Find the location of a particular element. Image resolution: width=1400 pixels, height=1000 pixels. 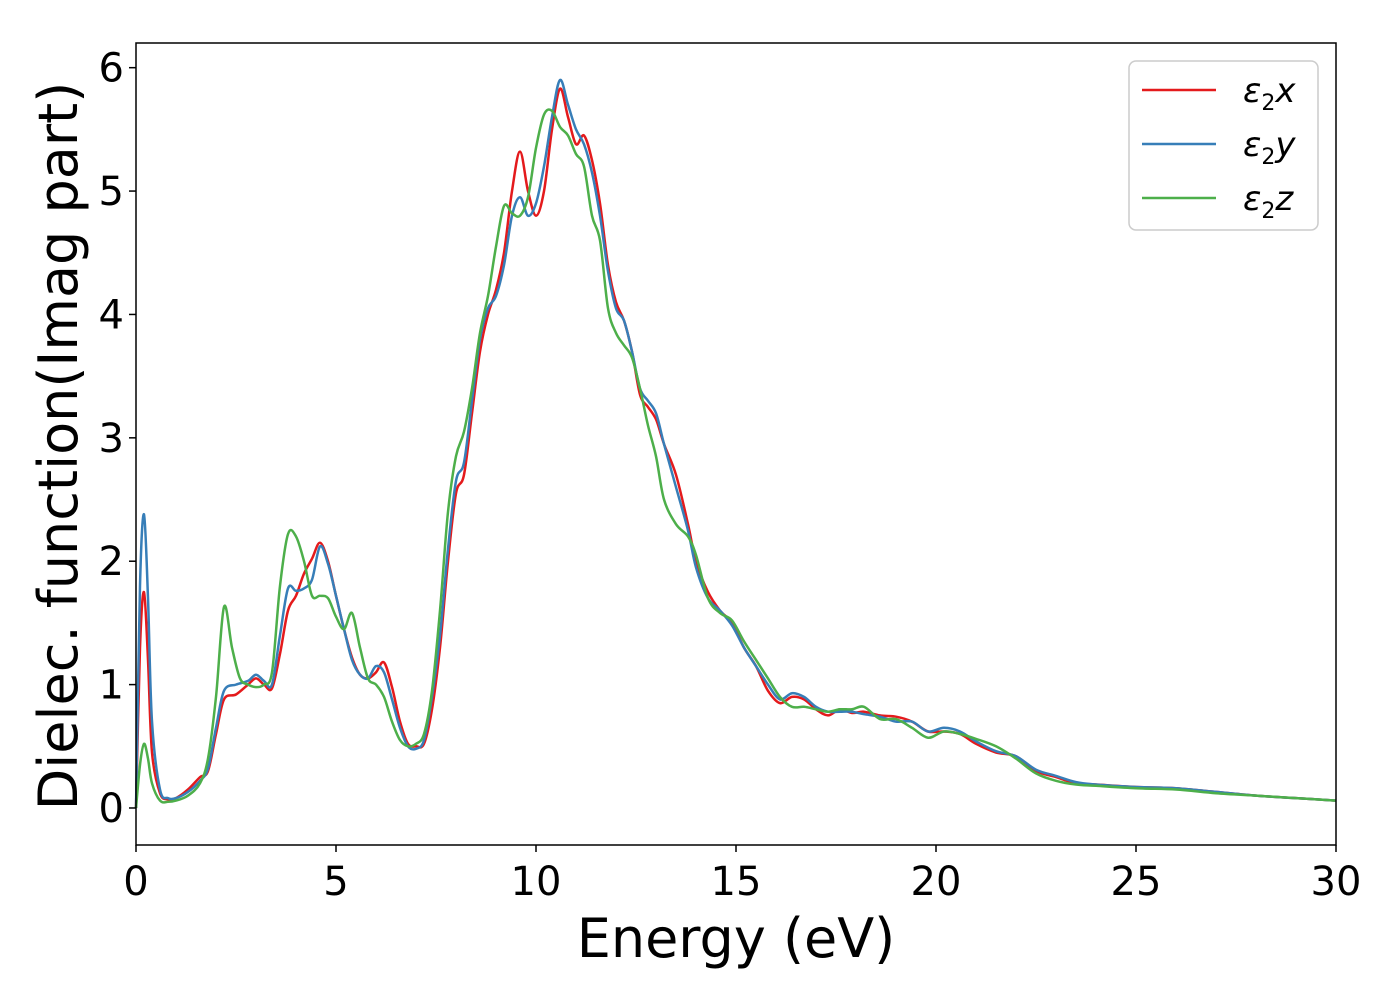

y-axis-label: Dielec. function(Imag part) is located at coordinates (58, 446).